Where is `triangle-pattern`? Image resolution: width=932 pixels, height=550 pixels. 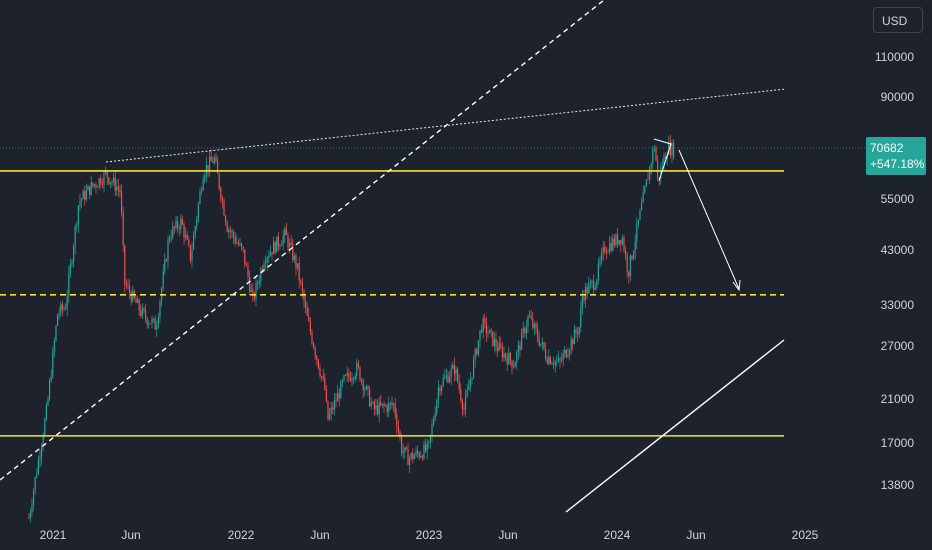
triangle-pattern is located at coordinates (662, 160).